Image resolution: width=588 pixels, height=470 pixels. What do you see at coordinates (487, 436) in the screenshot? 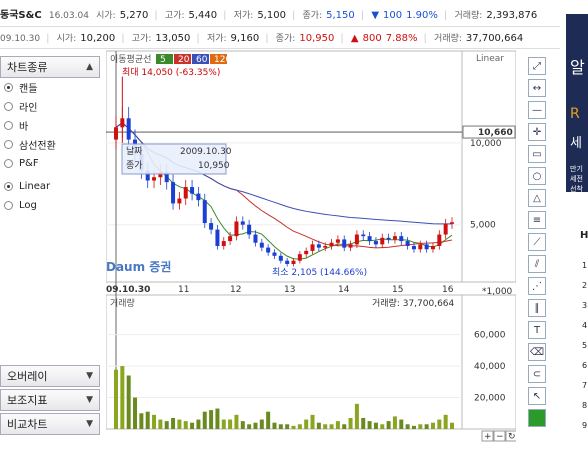
I see `zoom-in-button` at bounding box center [487, 436].